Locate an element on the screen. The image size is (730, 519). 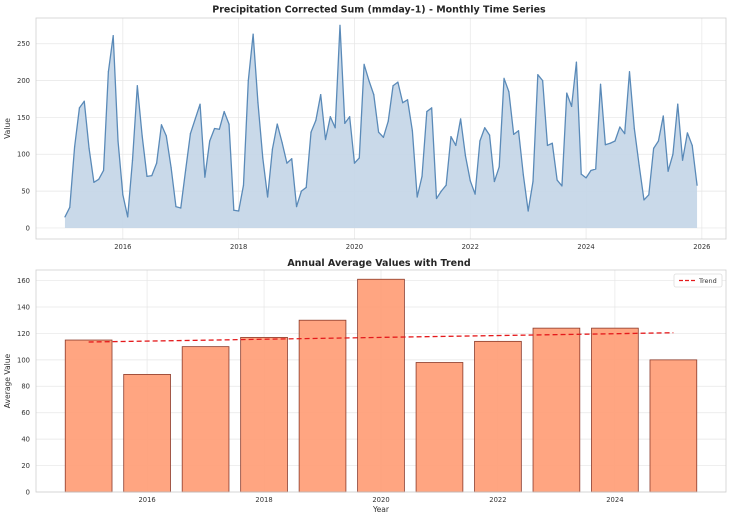
chart-title: Annual Average Values with Trend is located at coordinates (378, 263).